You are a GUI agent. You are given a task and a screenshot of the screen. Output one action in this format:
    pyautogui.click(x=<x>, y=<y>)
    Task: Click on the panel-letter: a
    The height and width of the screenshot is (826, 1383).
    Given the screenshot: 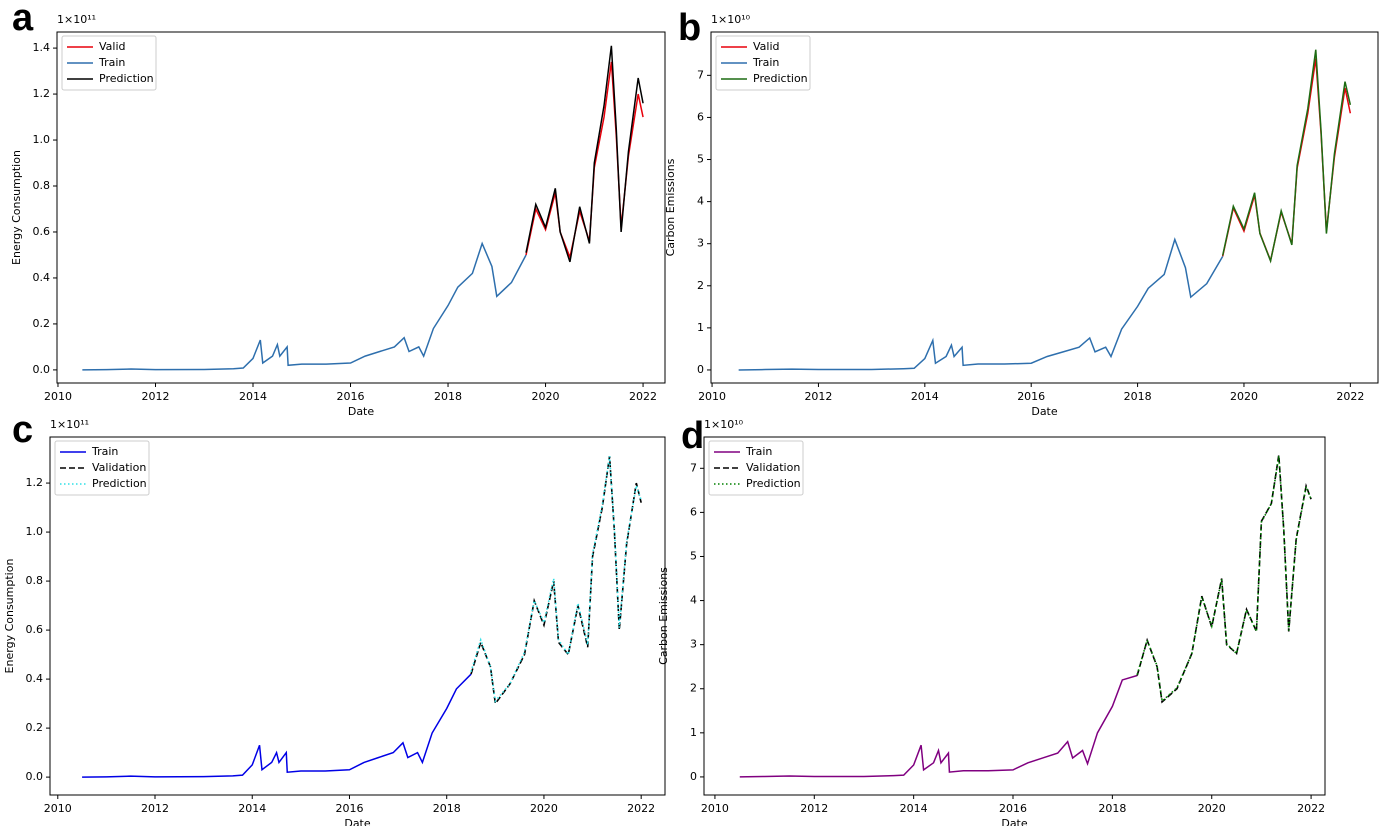 What is the action you would take?
    pyautogui.click(x=23, y=19)
    